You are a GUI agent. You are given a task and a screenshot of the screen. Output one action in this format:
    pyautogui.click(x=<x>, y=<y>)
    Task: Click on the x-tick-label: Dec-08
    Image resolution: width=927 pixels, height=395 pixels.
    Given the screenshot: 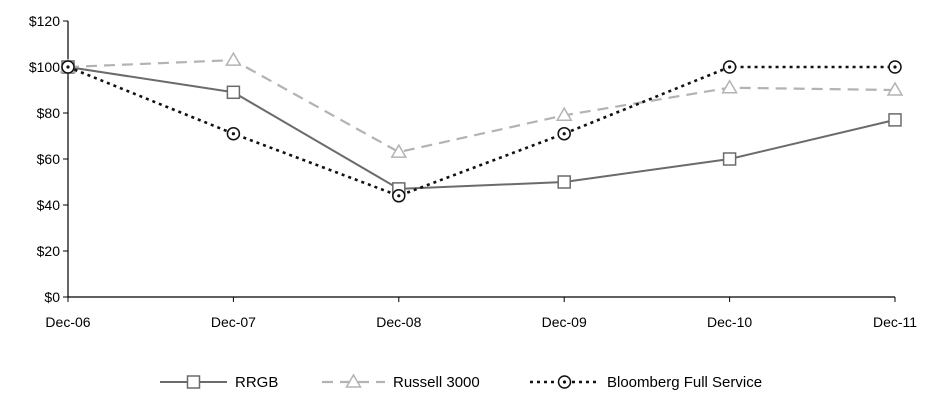 What is the action you would take?
    pyautogui.click(x=398, y=322)
    